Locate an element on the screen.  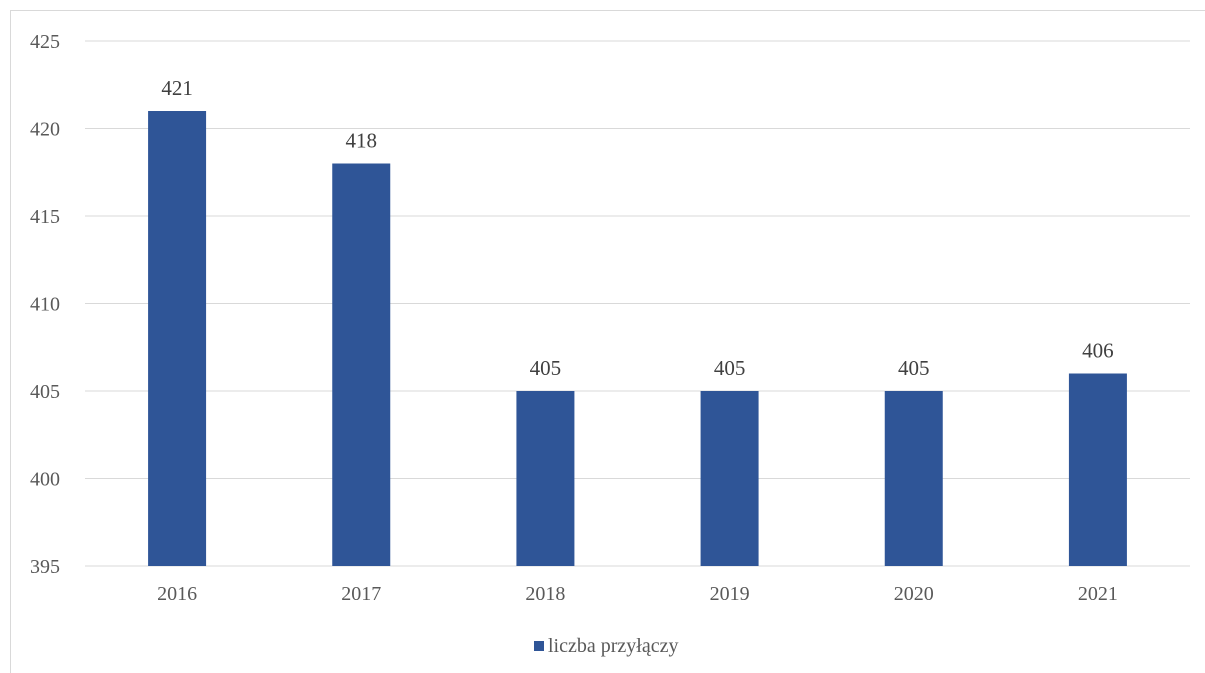
y-tick-label: 425 is located at coordinates (45, 42).